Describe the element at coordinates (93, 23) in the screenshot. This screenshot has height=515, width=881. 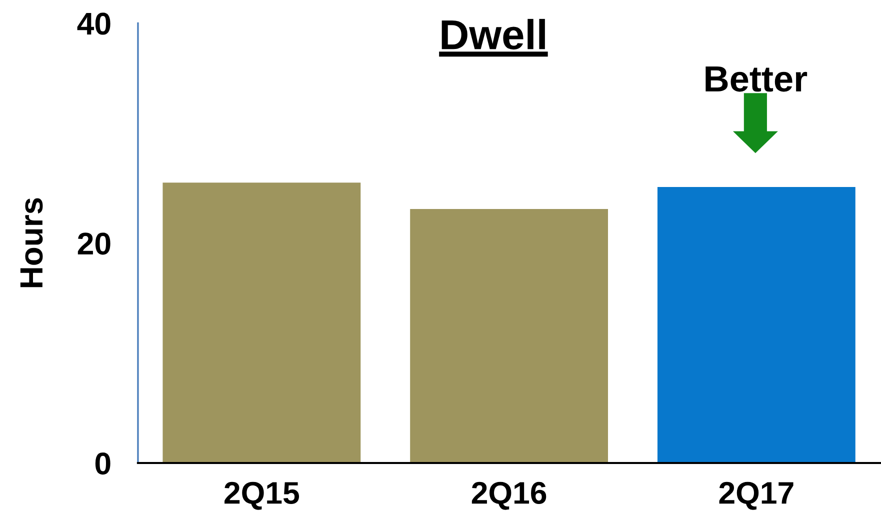
I see `y-tick-label: 40` at that location.